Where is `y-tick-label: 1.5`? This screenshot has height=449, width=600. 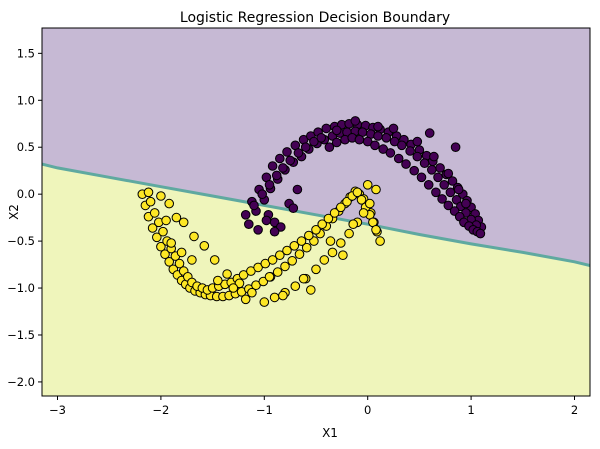 y-tick-label: 1.5 is located at coordinates (26, 53).